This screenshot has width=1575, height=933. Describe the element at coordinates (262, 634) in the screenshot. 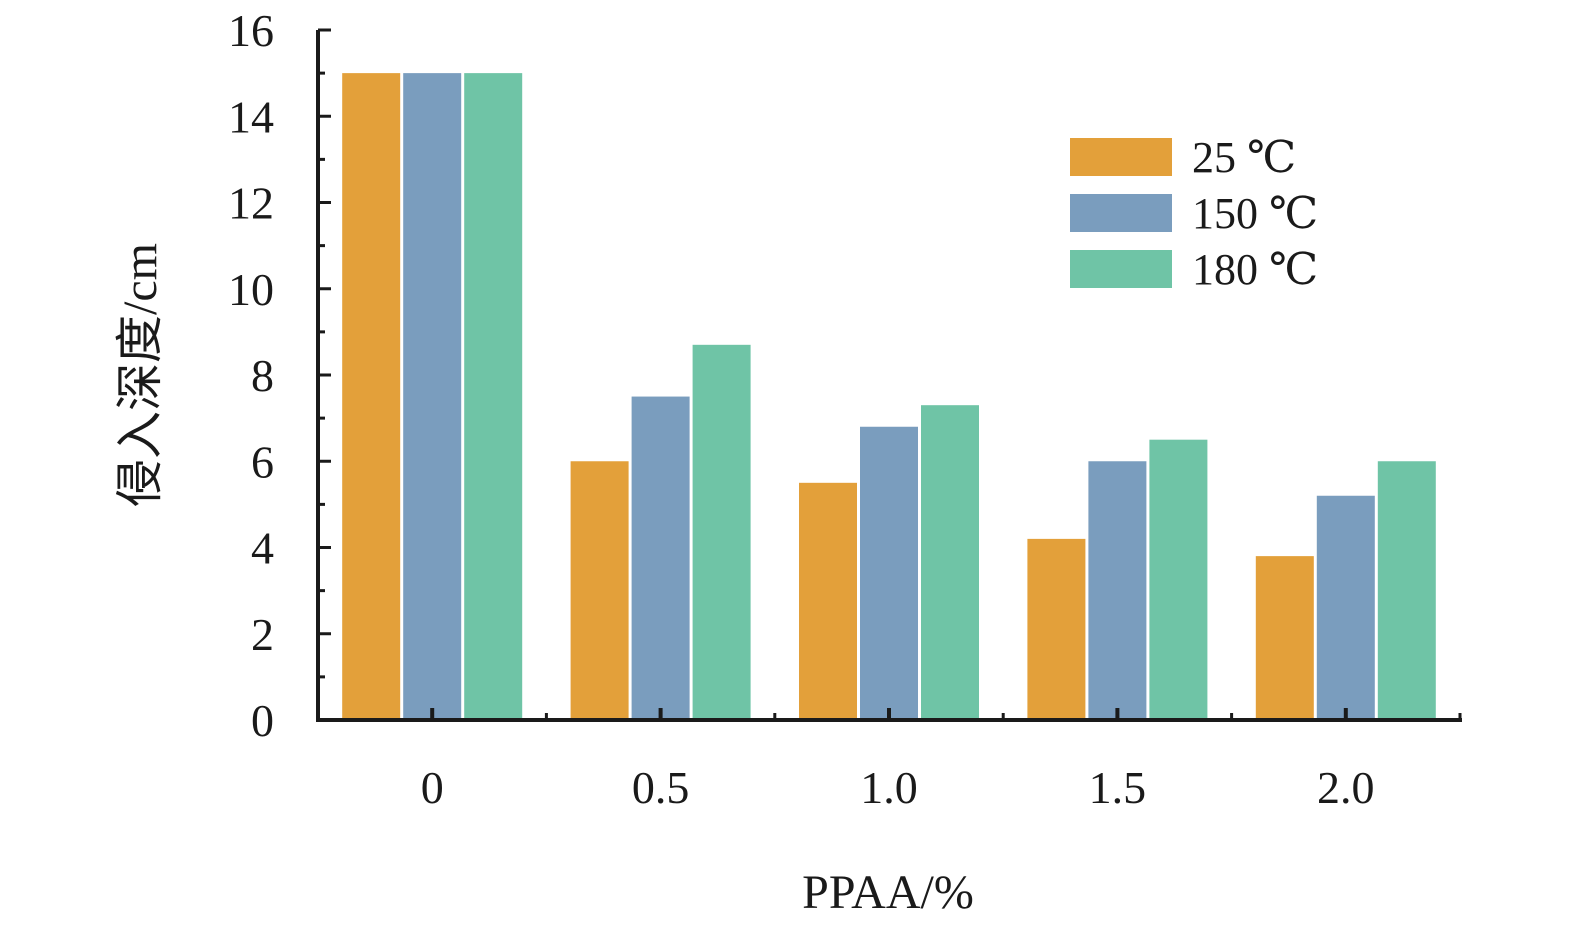

I see `y-tick-label: 2` at that location.